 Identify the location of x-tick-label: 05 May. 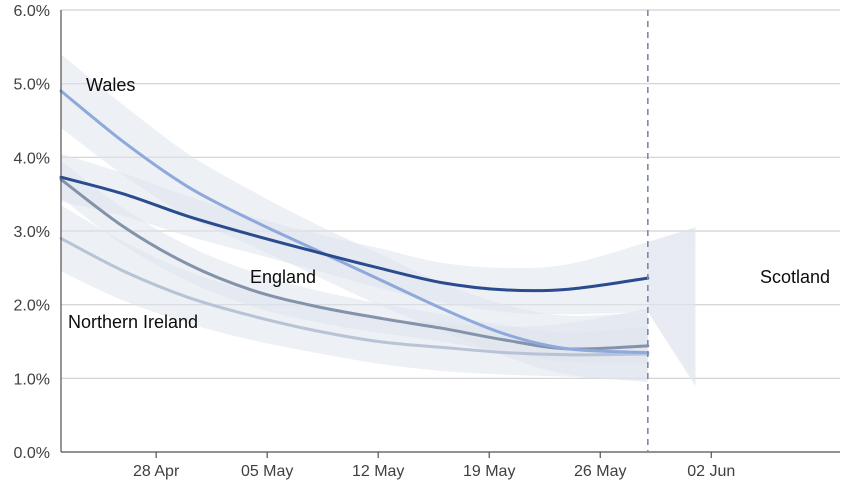
(267, 471).